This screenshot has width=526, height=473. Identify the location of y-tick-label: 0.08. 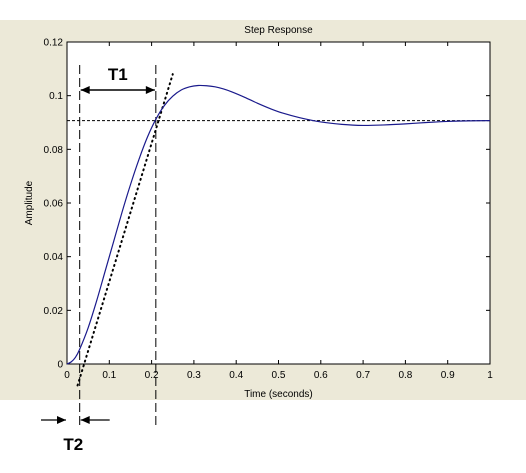
(54, 150).